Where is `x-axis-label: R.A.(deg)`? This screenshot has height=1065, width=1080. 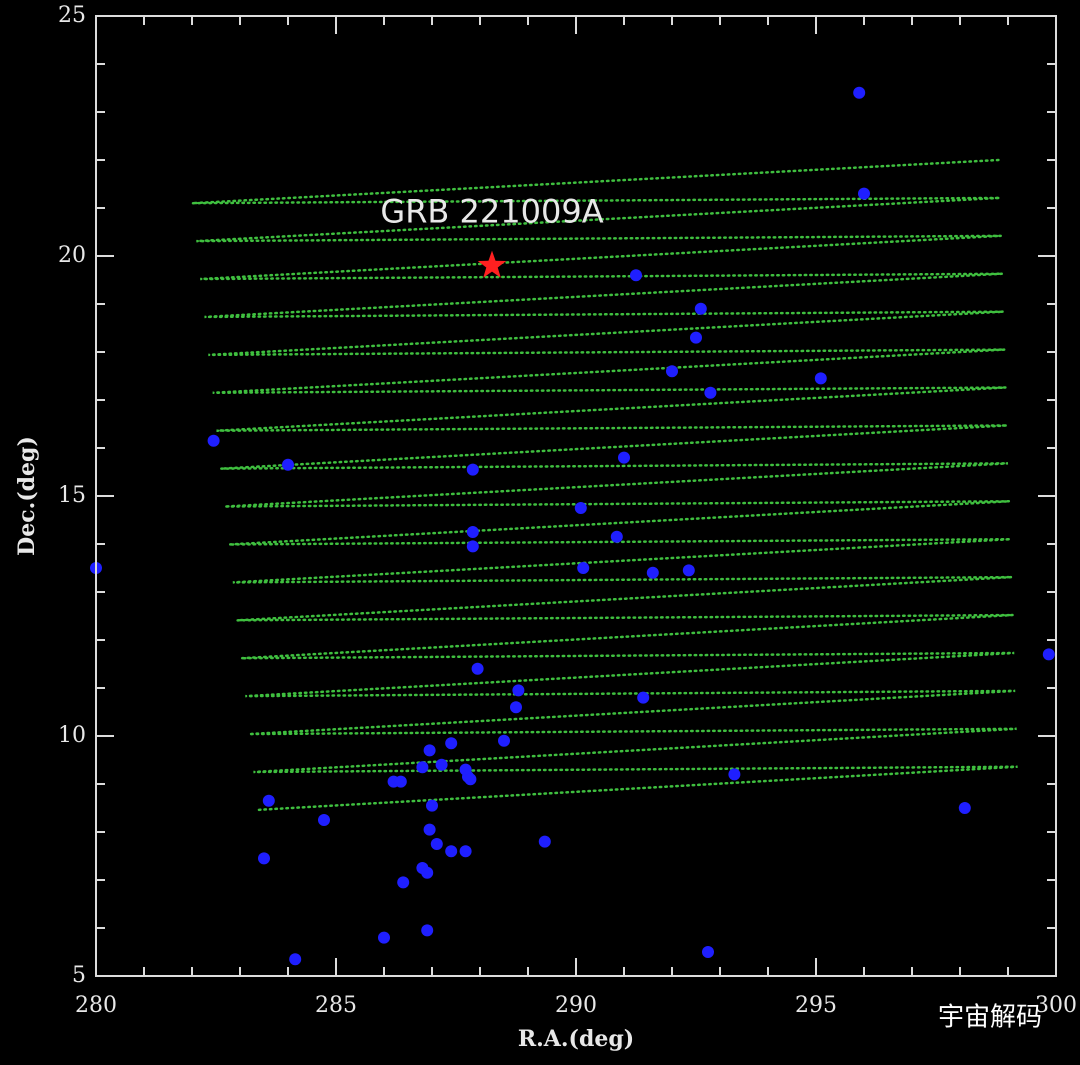 x-axis-label: R.A.(deg) is located at coordinates (576, 1039).